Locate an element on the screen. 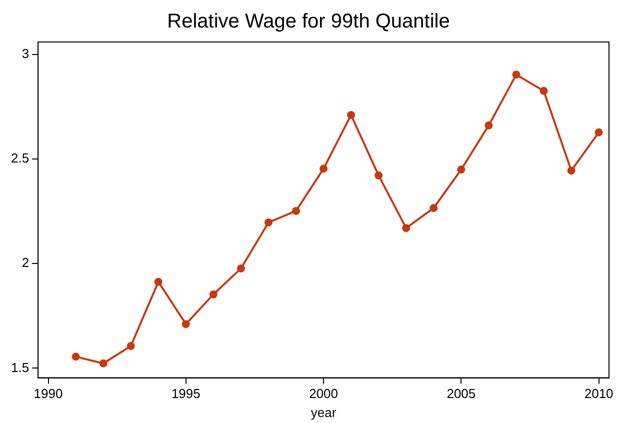 This screenshot has height=423, width=619. x-tick-label: 2005 is located at coordinates (461, 394).